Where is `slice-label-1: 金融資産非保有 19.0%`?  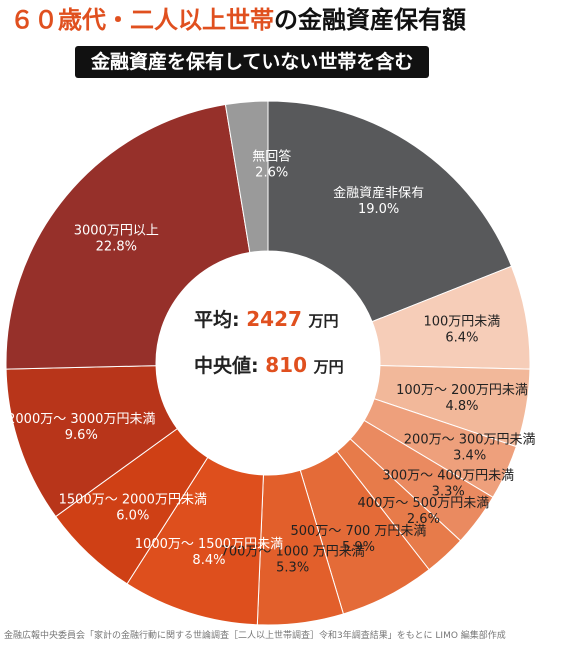
slice-label-1: 金融資産非保有 19.0% is located at coordinates (378, 201).